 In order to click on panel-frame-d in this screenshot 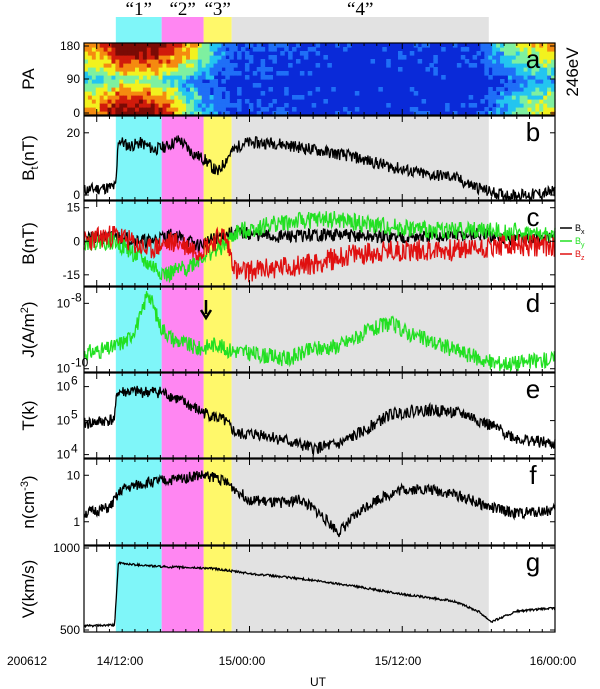, I will do `click(319, 329)`.